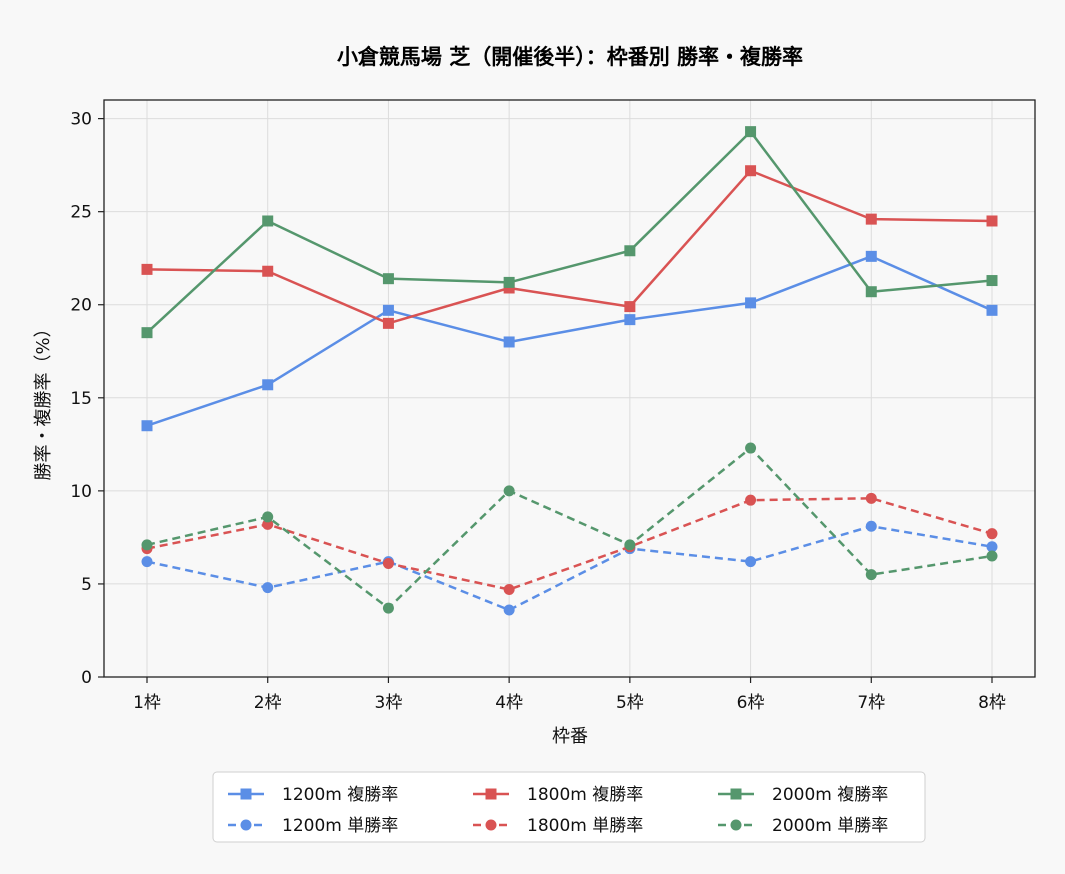 The width and height of the screenshot is (1065, 874). What do you see at coordinates (81, 399) in the screenshot?
I see `y-tick-label: 15` at bounding box center [81, 399].